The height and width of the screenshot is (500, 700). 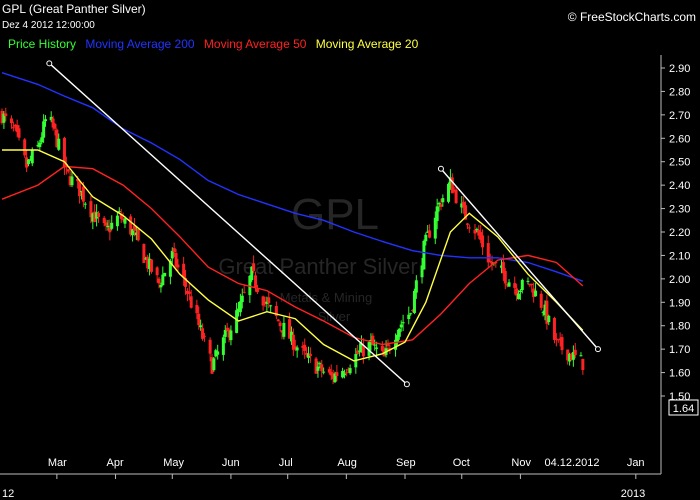 What do you see at coordinates (8, 494) in the screenshot?
I see `year-label-left: 12` at bounding box center [8, 494].